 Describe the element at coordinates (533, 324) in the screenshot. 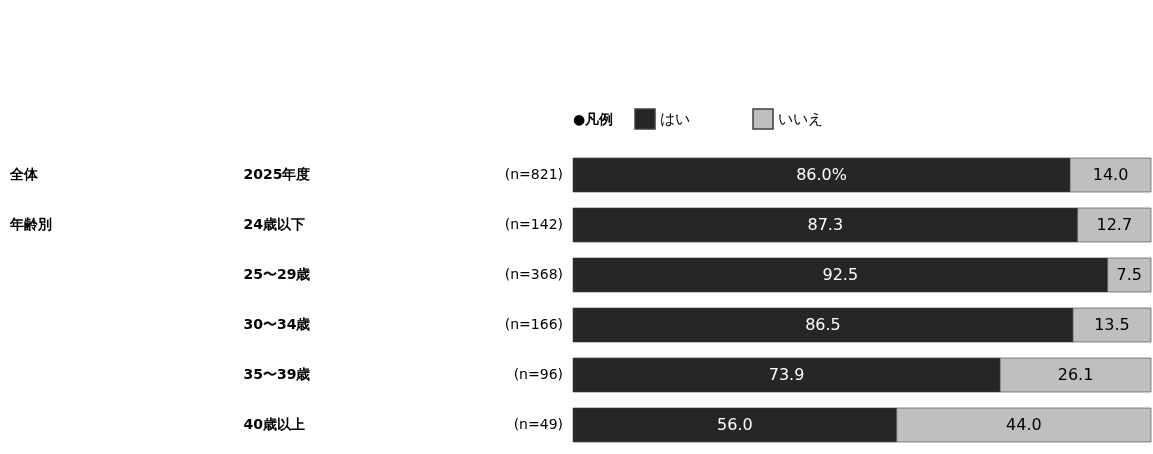

I see `text: (n=166)` at that location.